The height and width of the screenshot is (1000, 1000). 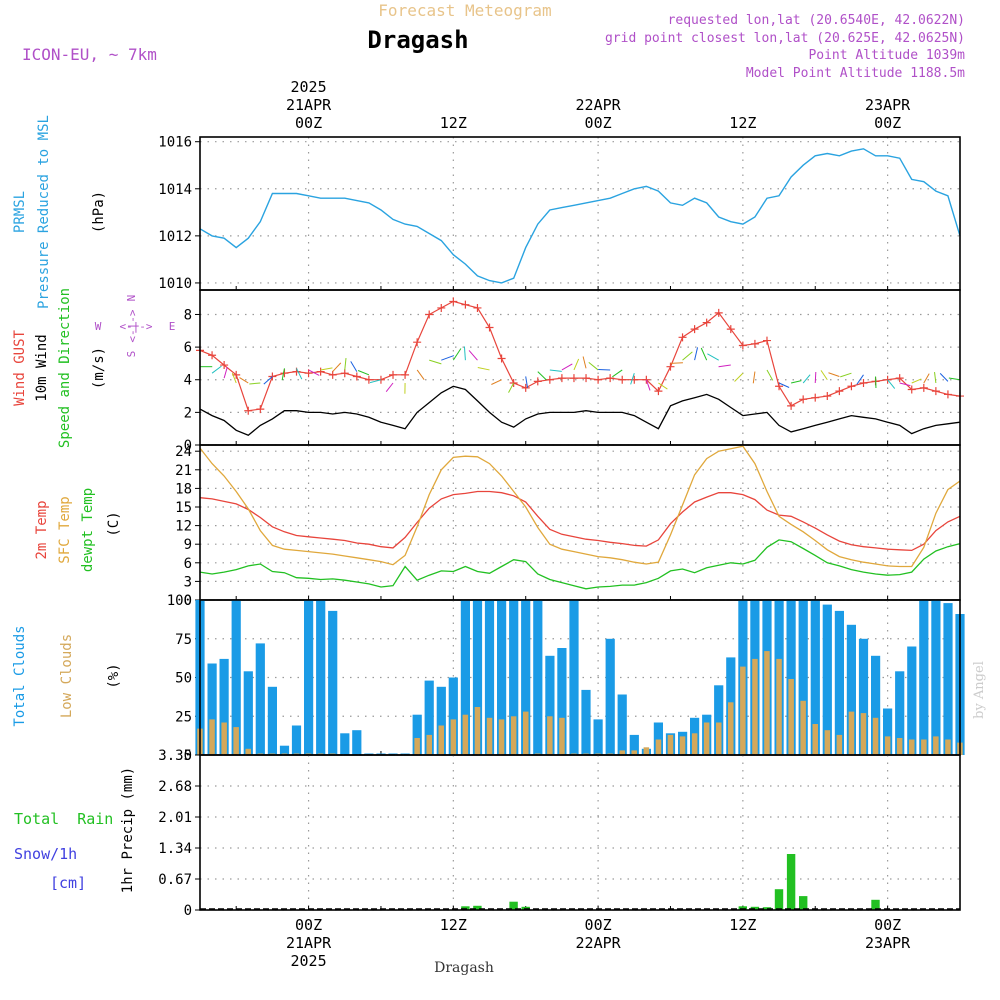 What do you see at coordinates (175, 880) in the screenshot?
I see `y-tick-label: 0.67` at bounding box center [175, 880].